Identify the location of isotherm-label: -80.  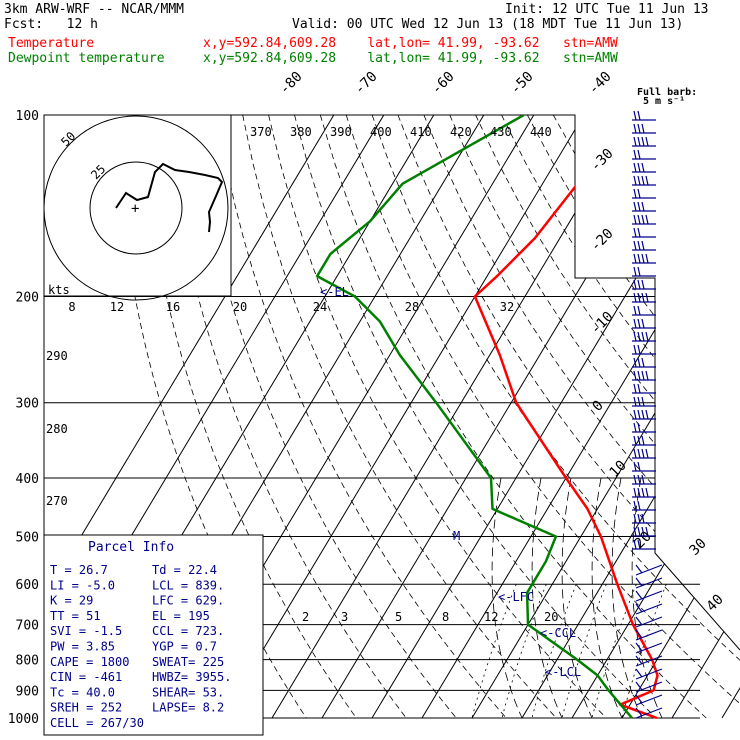
(291, 83).